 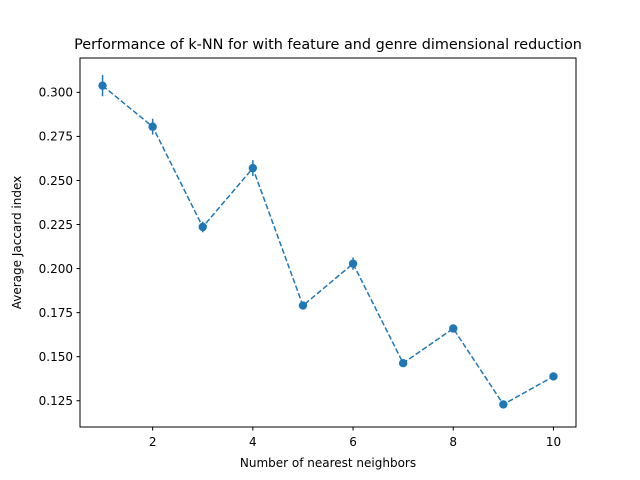 I want to click on y-axis-ticks: 0.125 0.150 0.175 0.200 0.225 0.250 0.275 0.300, so click(x=59, y=247).